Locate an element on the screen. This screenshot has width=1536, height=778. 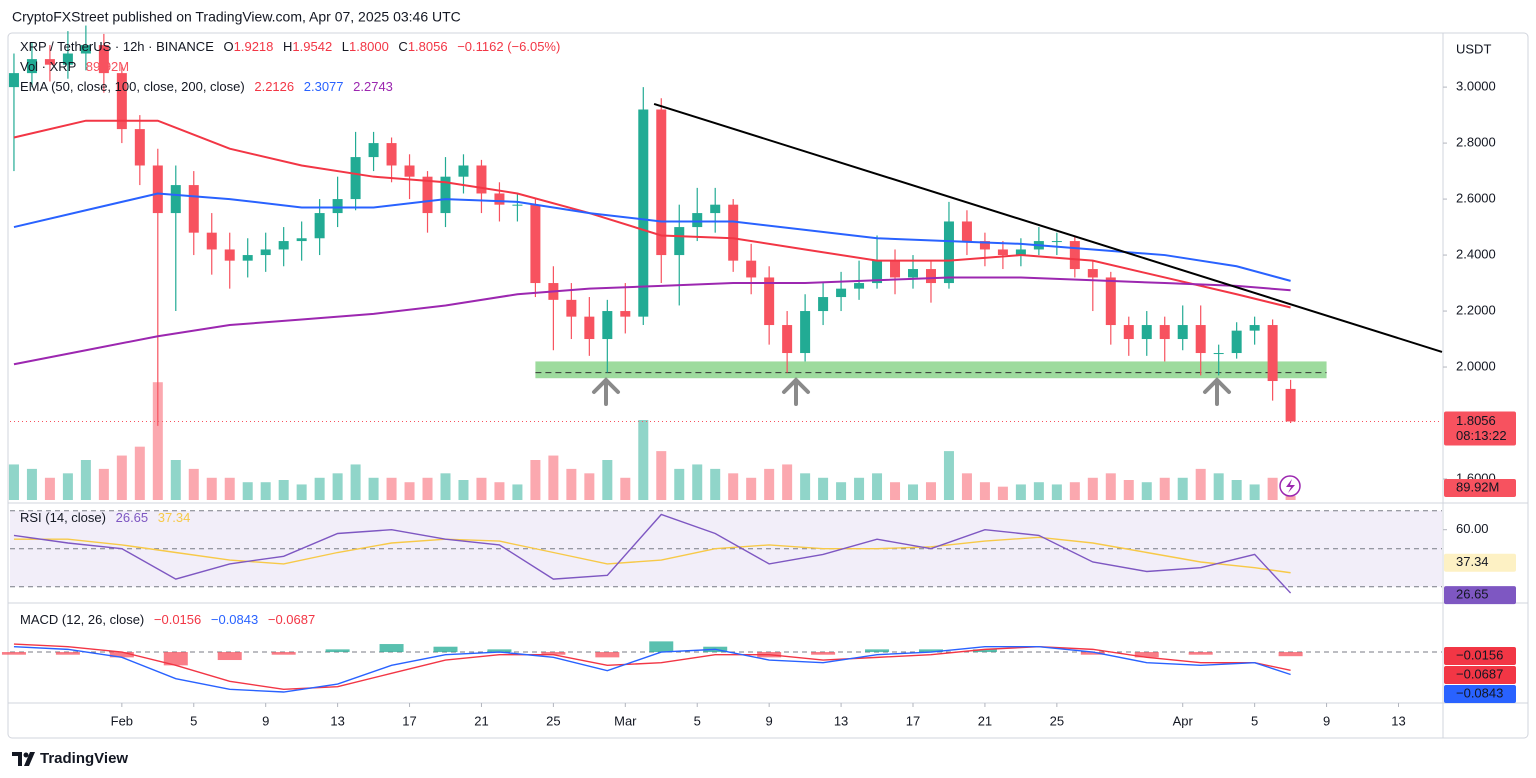
h-label: H is located at coordinates (287, 46).